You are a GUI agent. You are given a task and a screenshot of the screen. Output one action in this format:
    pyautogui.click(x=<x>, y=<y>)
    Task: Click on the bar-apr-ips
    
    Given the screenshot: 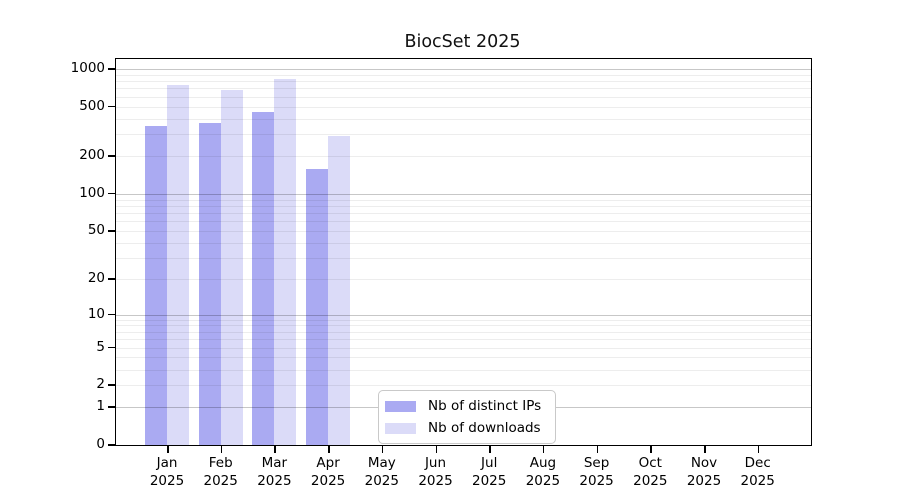 What is the action you would take?
    pyautogui.click(x=317, y=306)
    